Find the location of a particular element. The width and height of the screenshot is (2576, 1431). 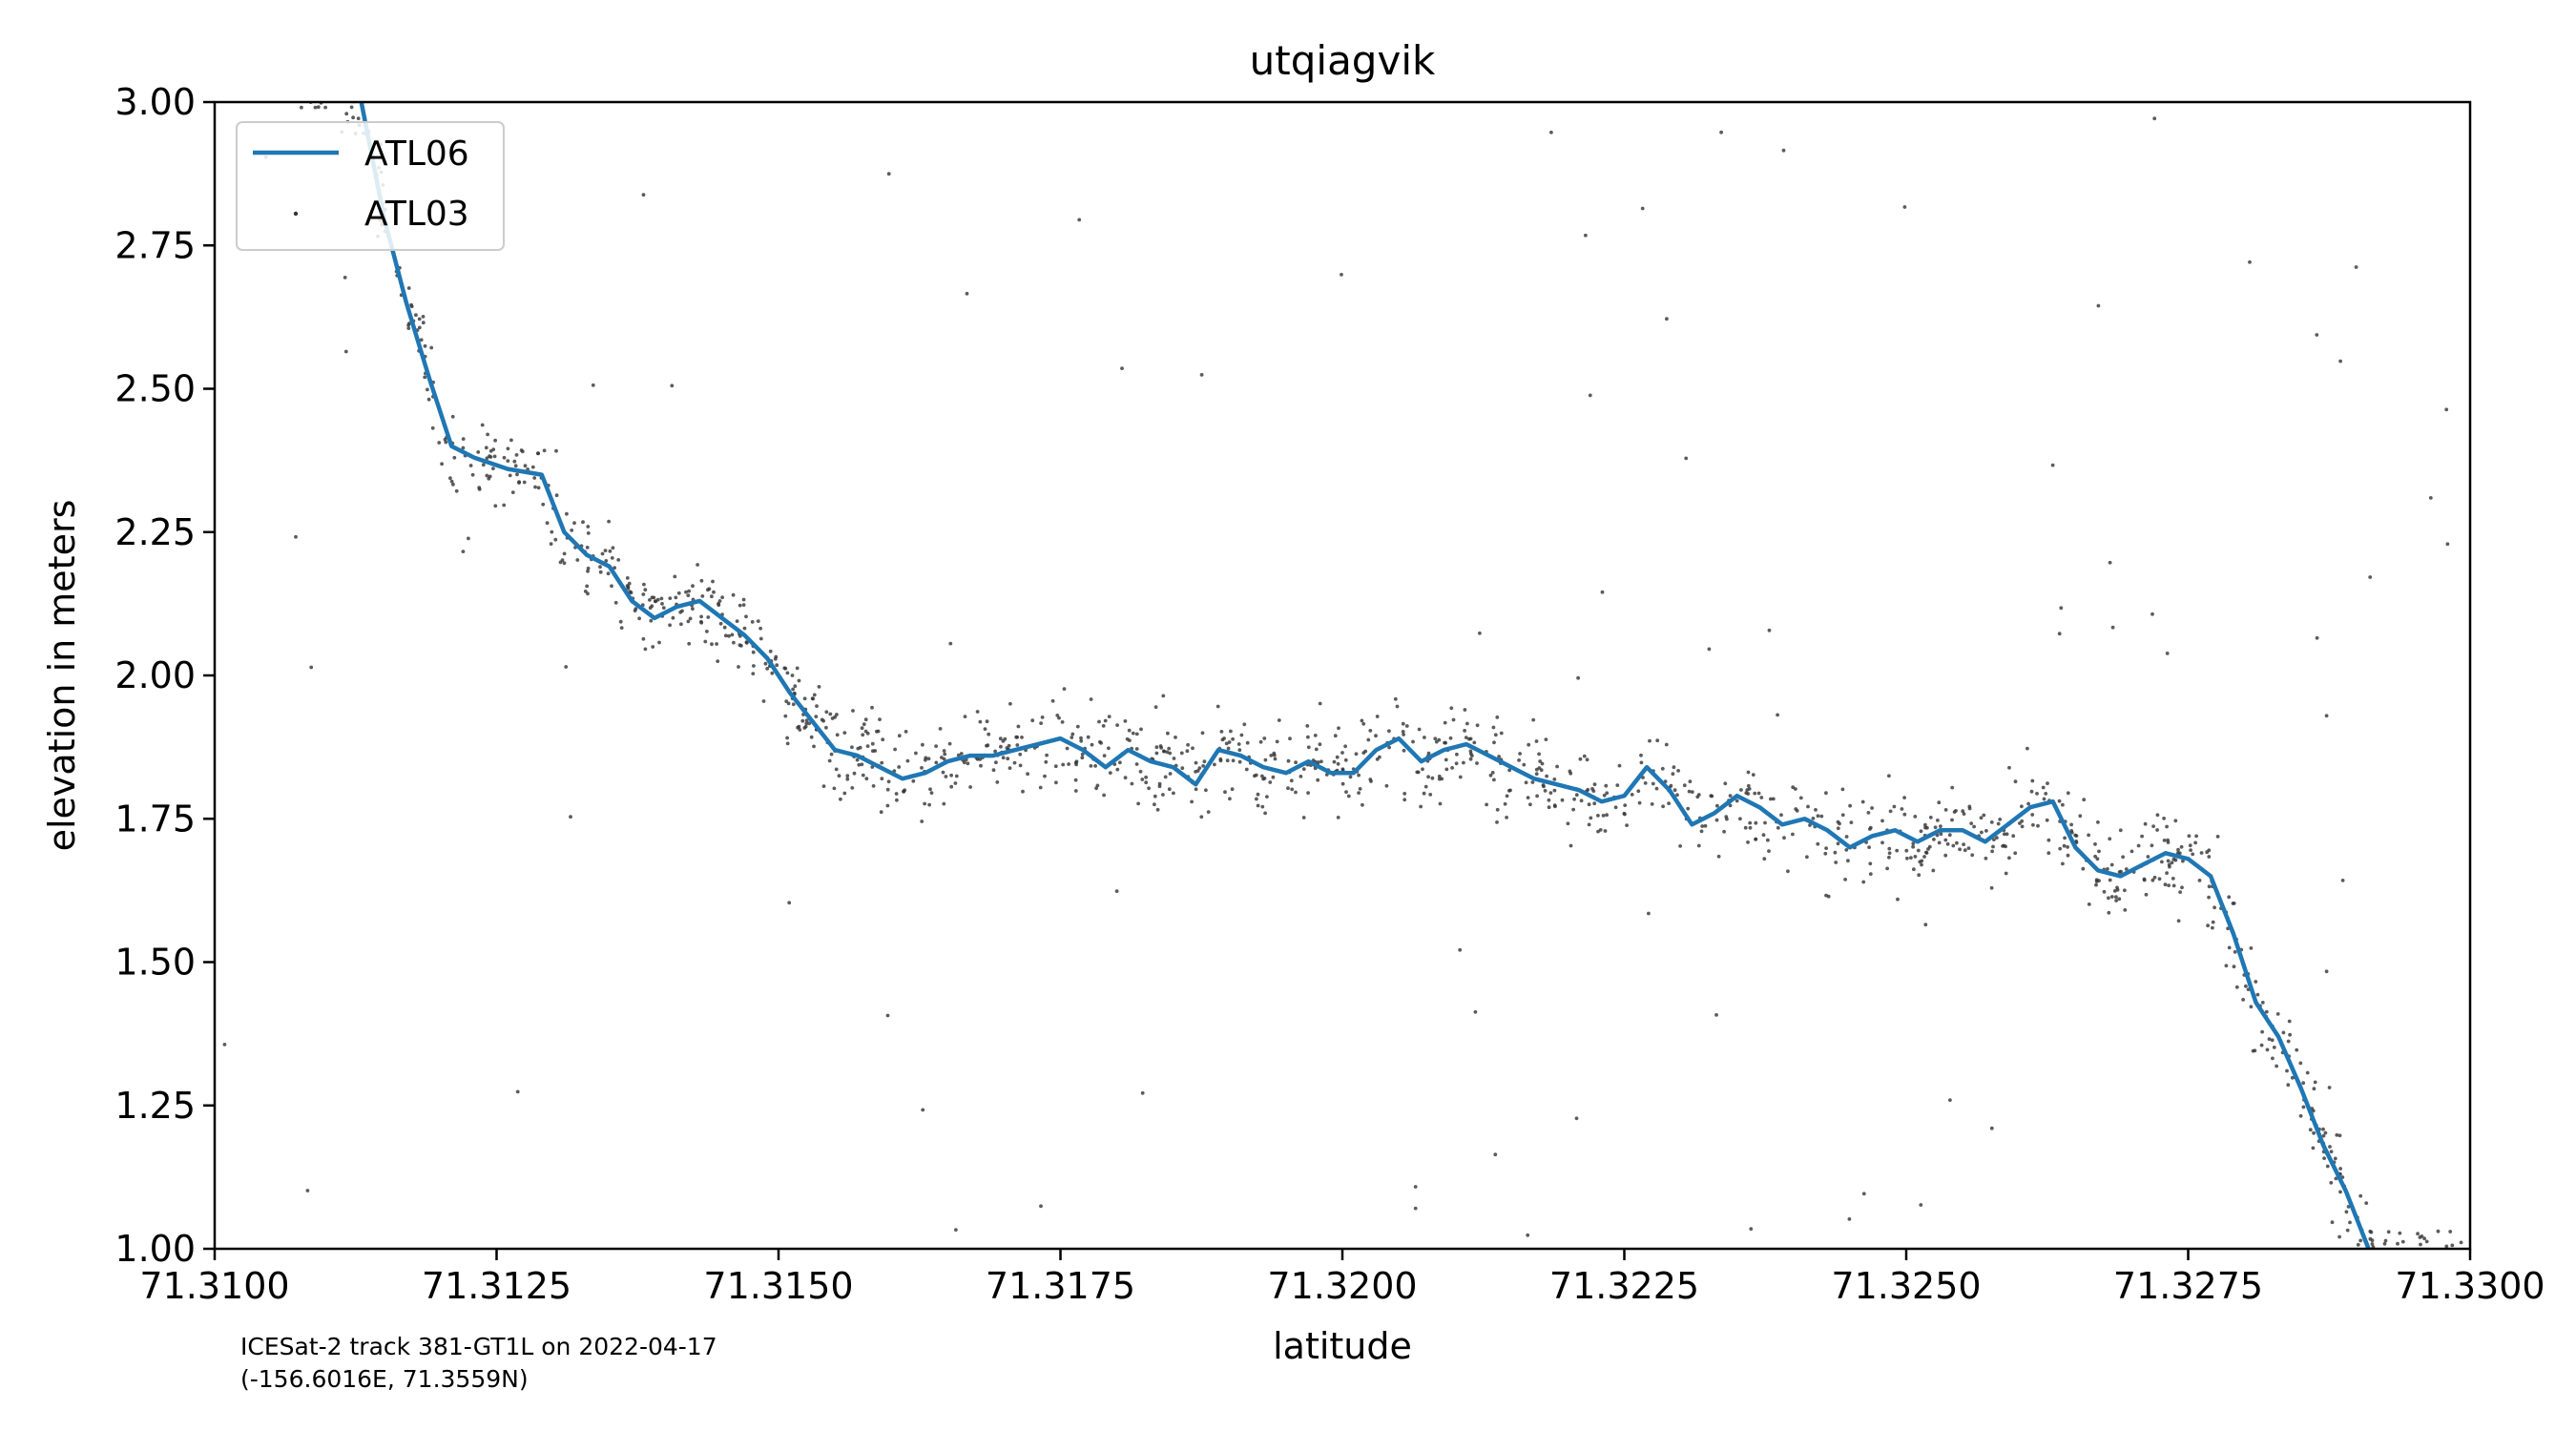

annotation-coordinates: (-156.6016E, 71.3559N) is located at coordinates (384, 1379).